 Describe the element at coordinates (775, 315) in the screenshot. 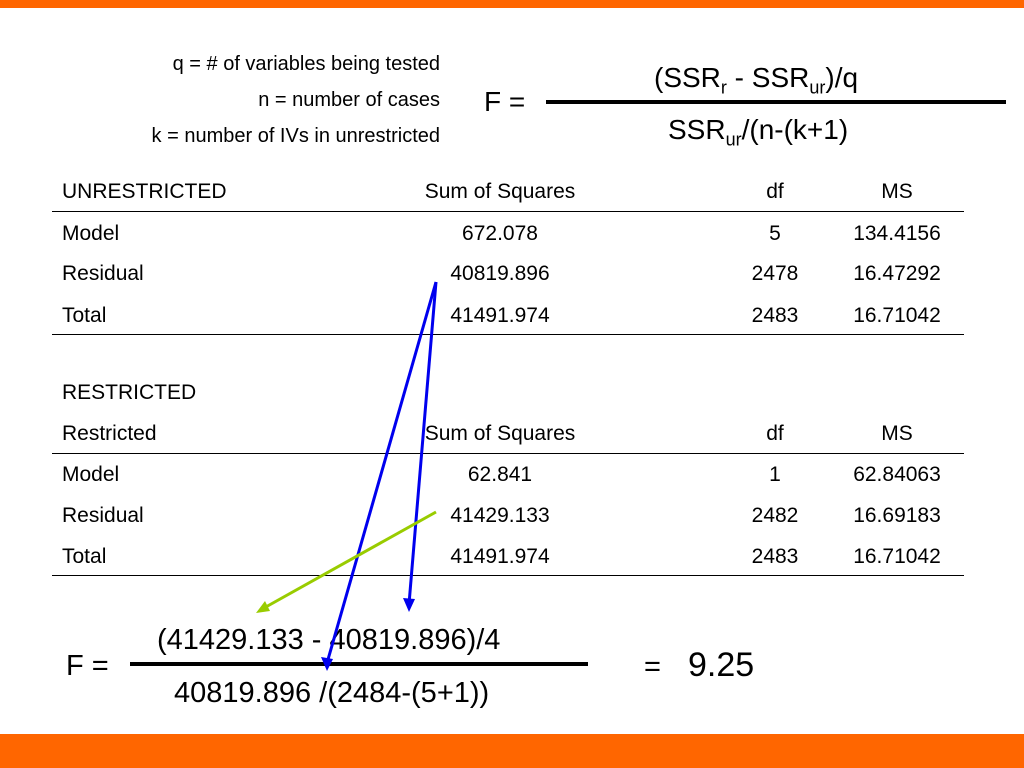

I see `unrestricted-total-df: 2483` at that location.